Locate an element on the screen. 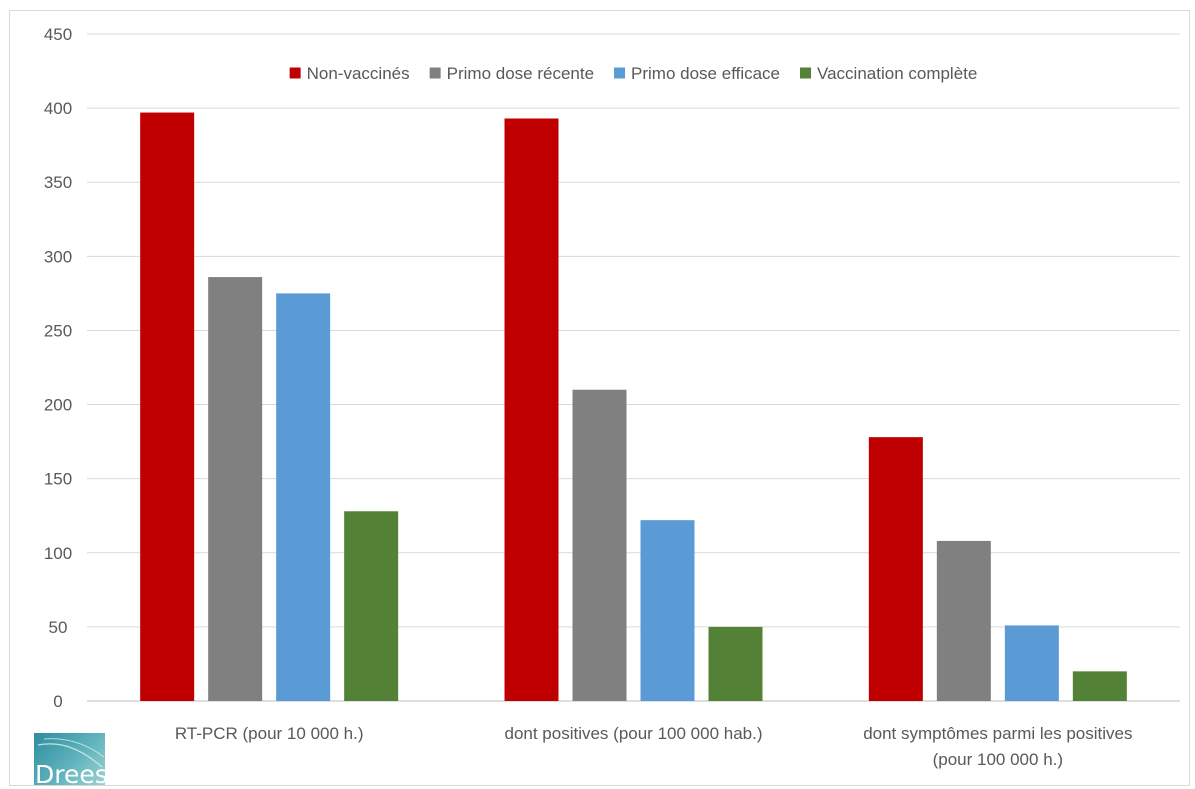  y-tick-label: 250 is located at coordinates (58, 330).